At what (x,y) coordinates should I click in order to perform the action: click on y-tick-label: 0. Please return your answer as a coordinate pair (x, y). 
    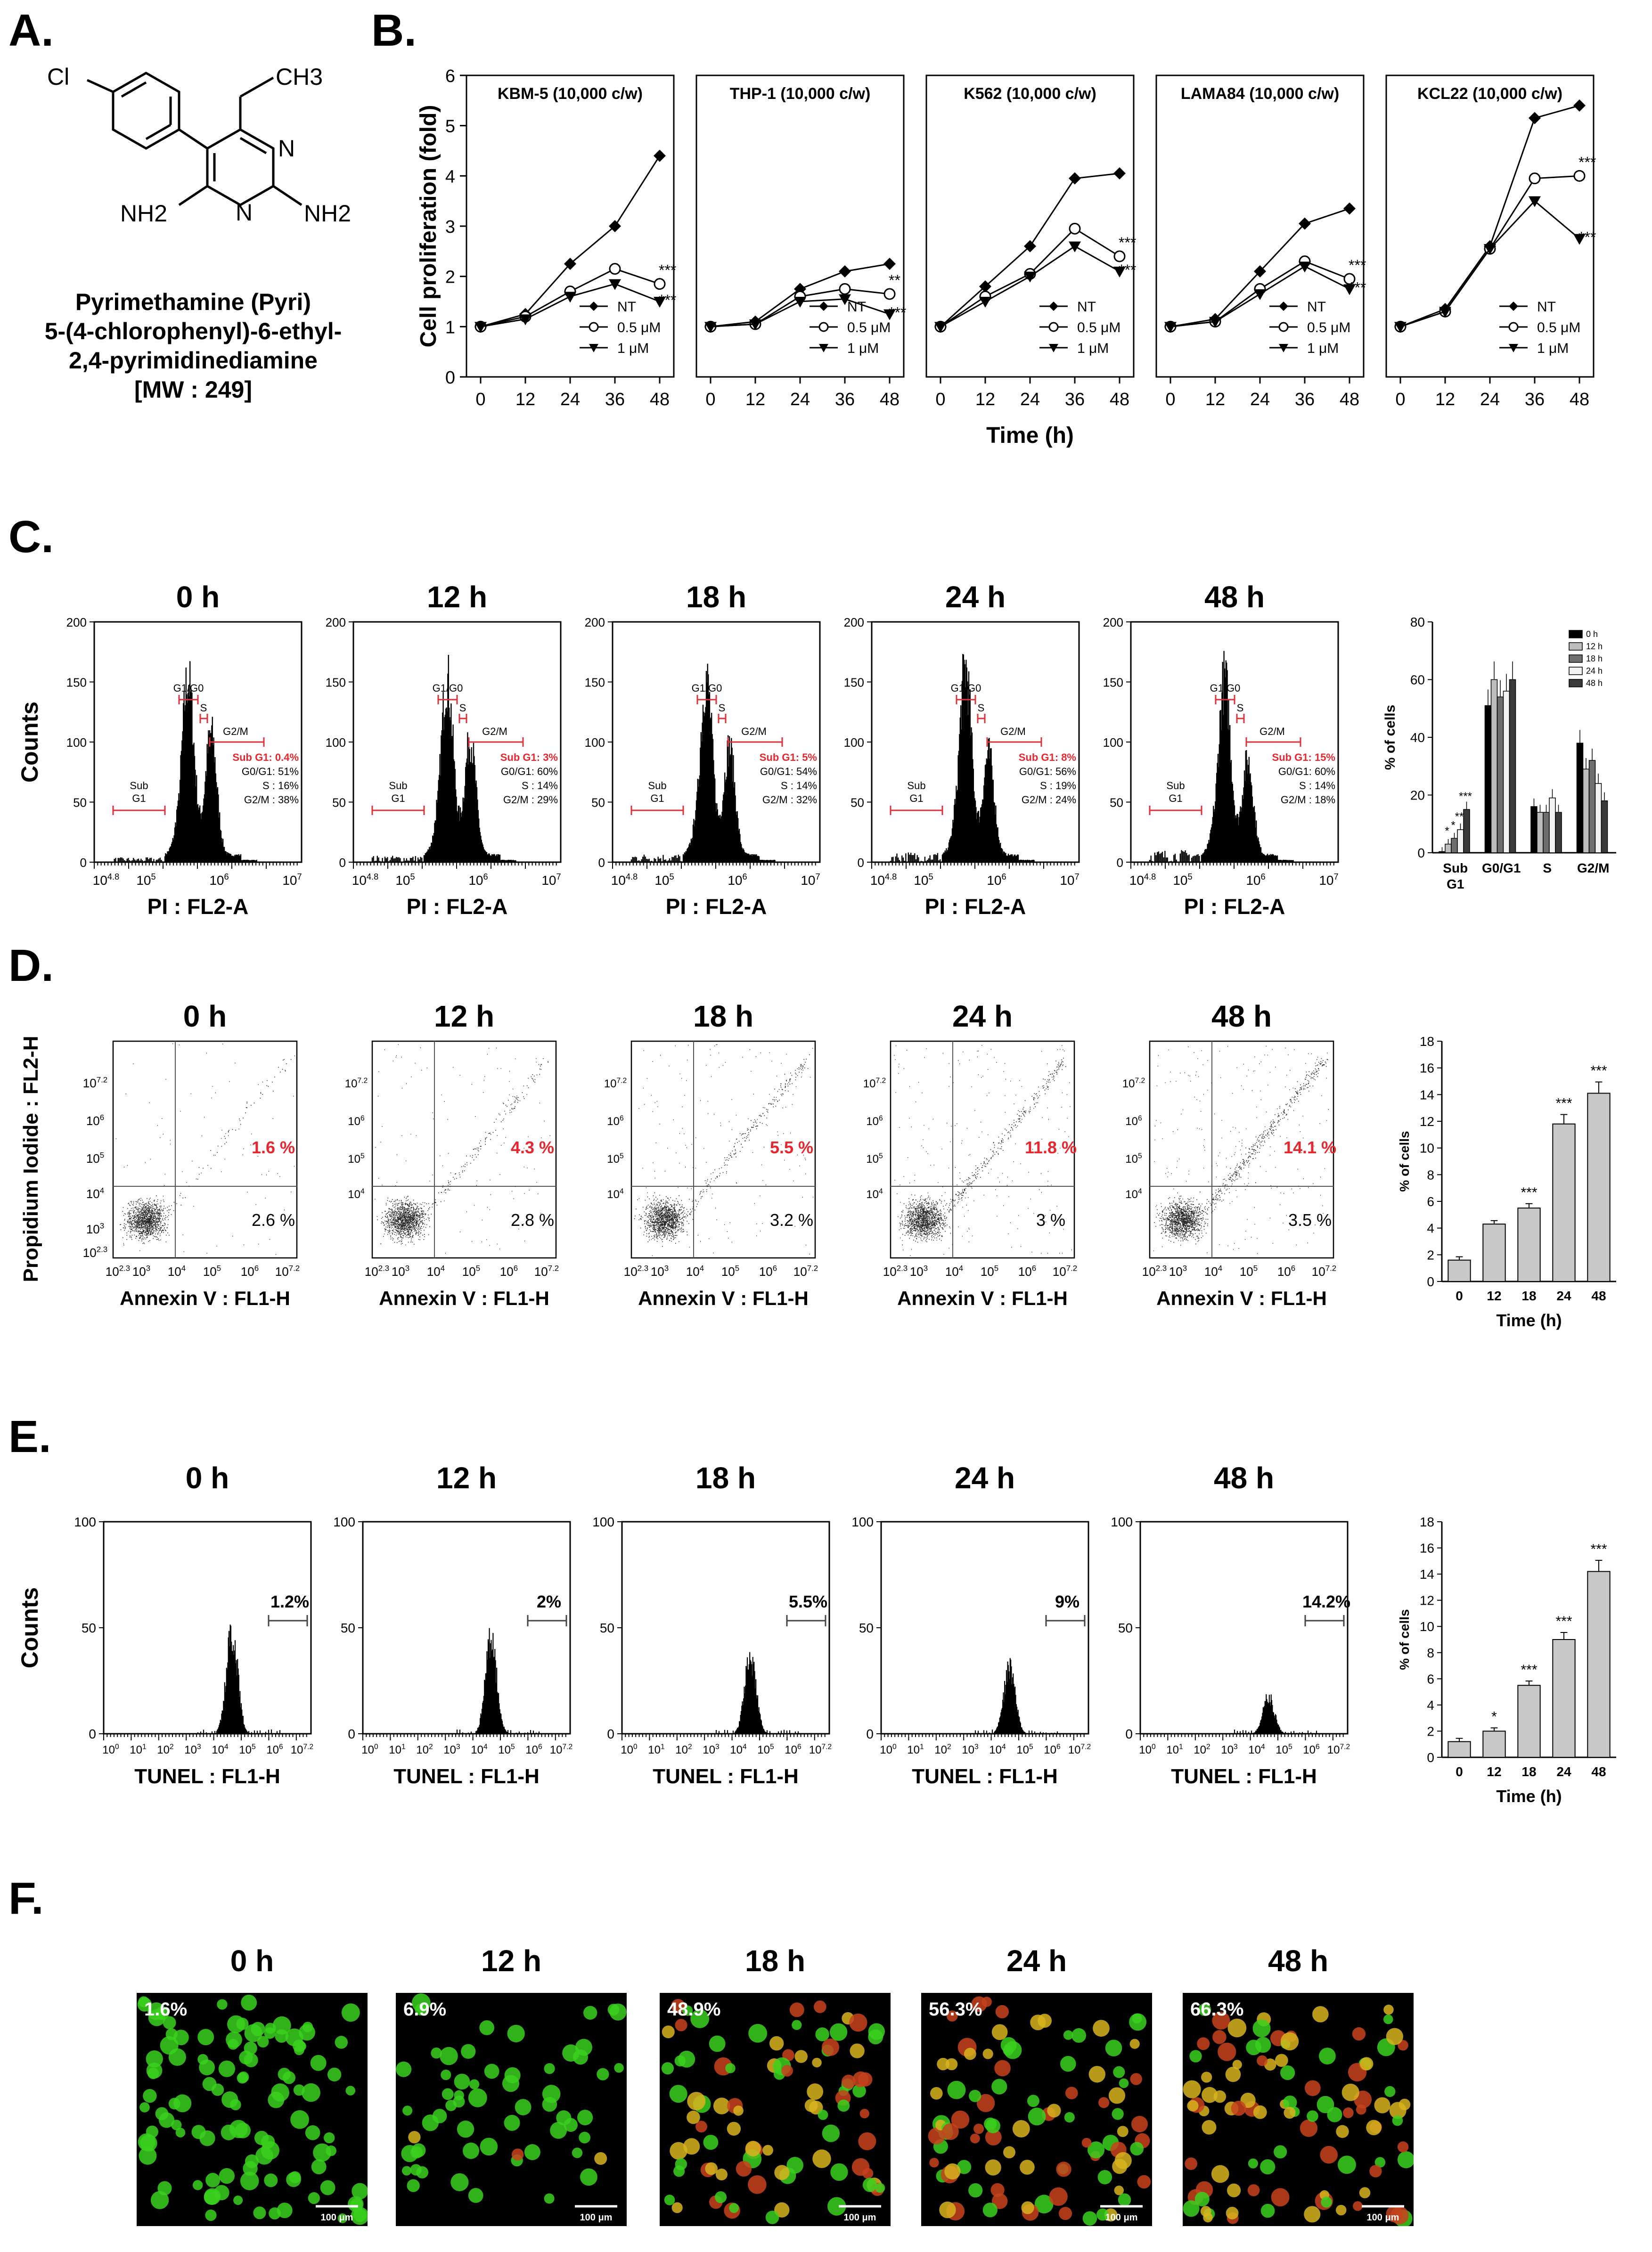
    Looking at the image, I should click on (450, 378).